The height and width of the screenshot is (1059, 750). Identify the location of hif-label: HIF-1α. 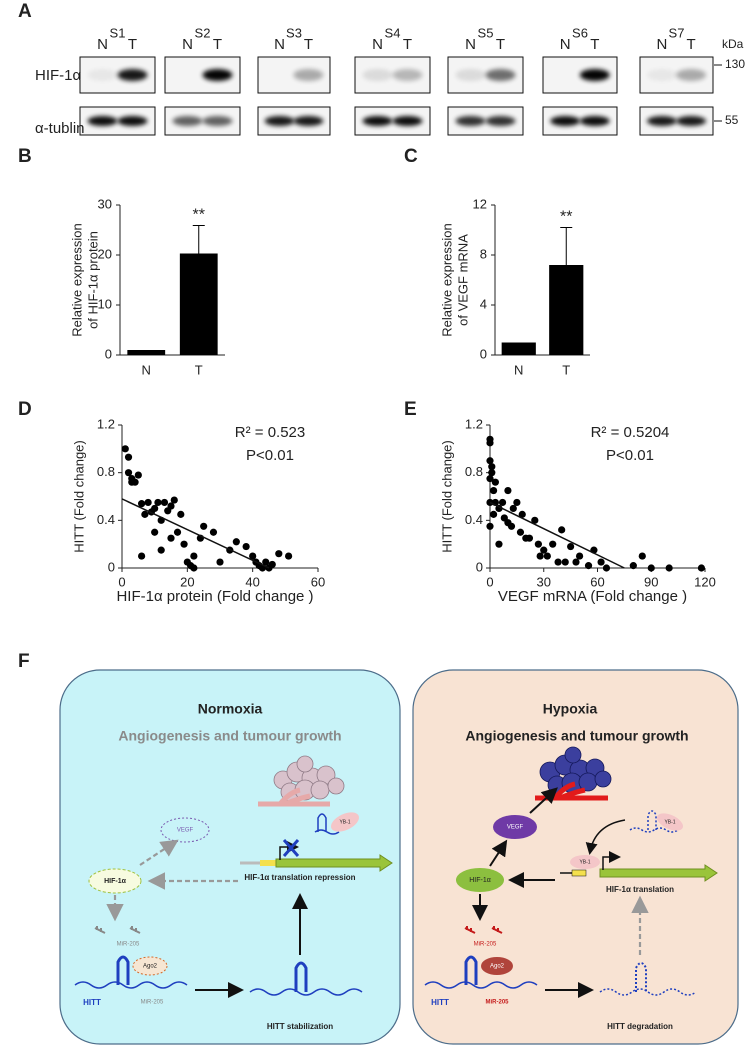
(480, 880).